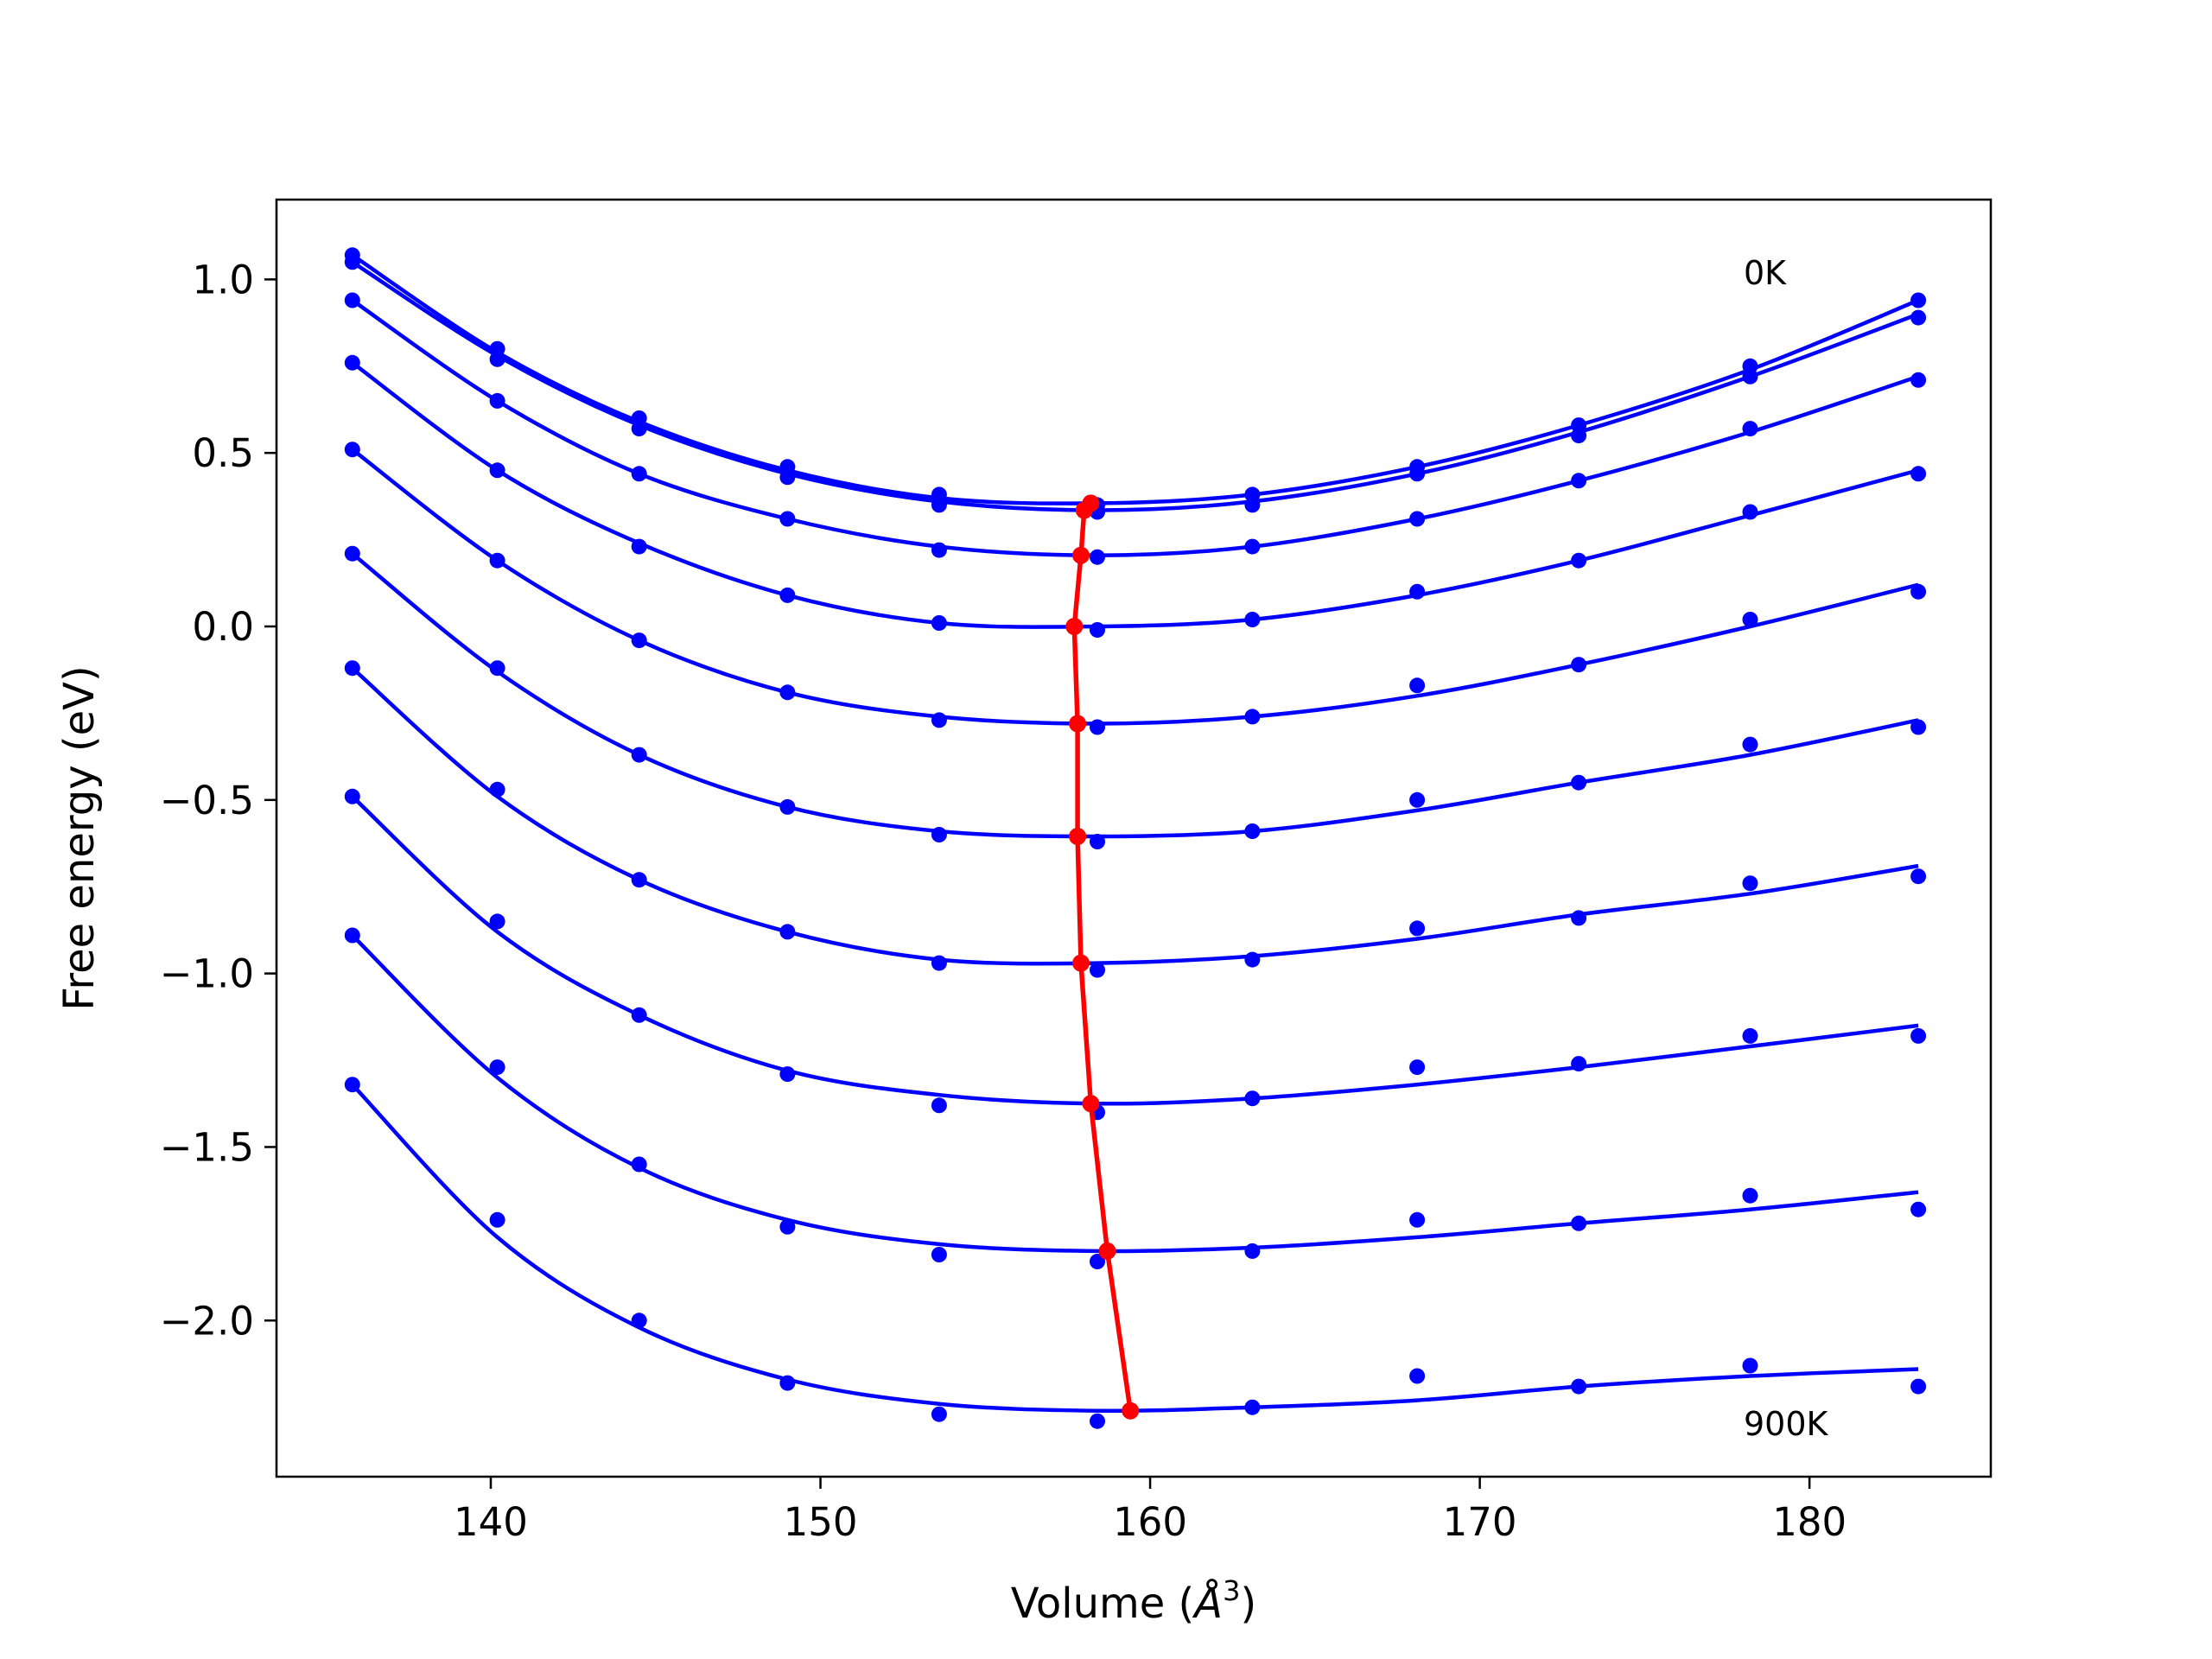 The height and width of the screenshot is (1659, 2212). I want to click on min-path-layer, so click(1102, 957).